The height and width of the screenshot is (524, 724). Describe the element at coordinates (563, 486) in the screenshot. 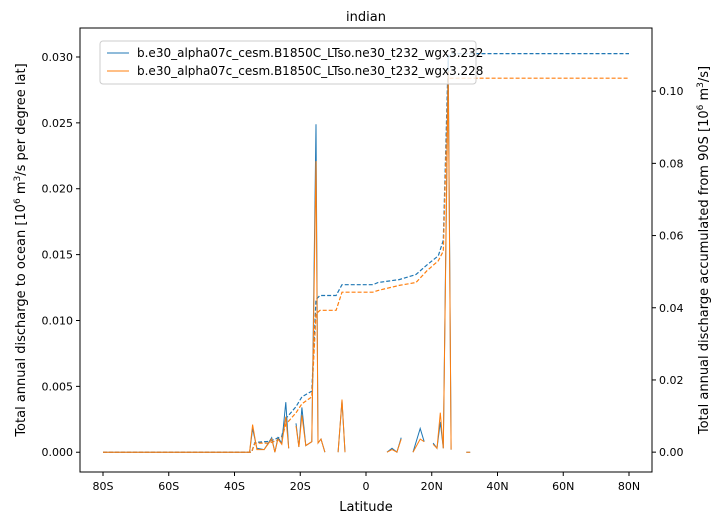

I see `x-tick-label: 60N` at that location.